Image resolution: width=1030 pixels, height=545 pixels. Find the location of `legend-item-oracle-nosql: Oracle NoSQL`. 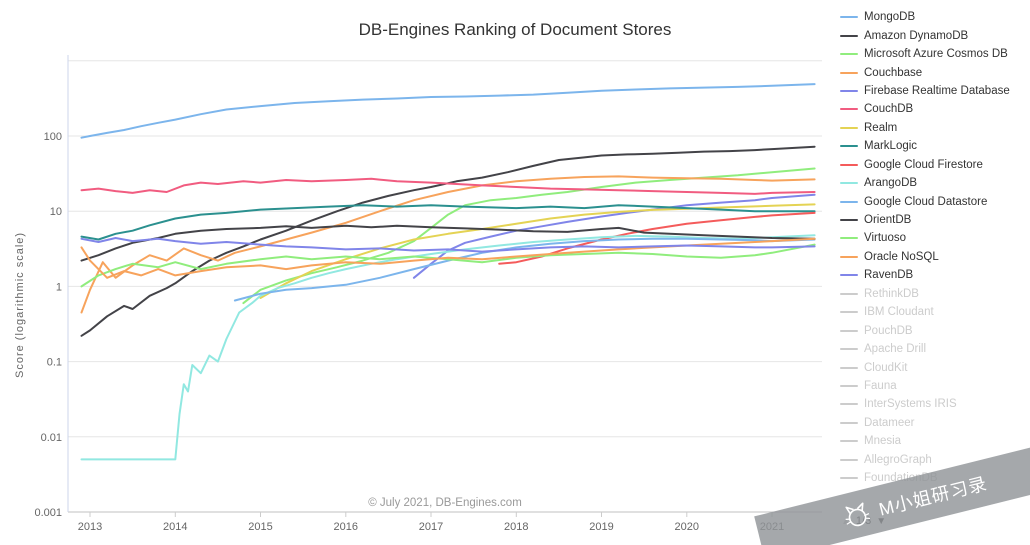

legend-item-oracle-nosql: Oracle NoSQL is located at coordinates (925, 257).